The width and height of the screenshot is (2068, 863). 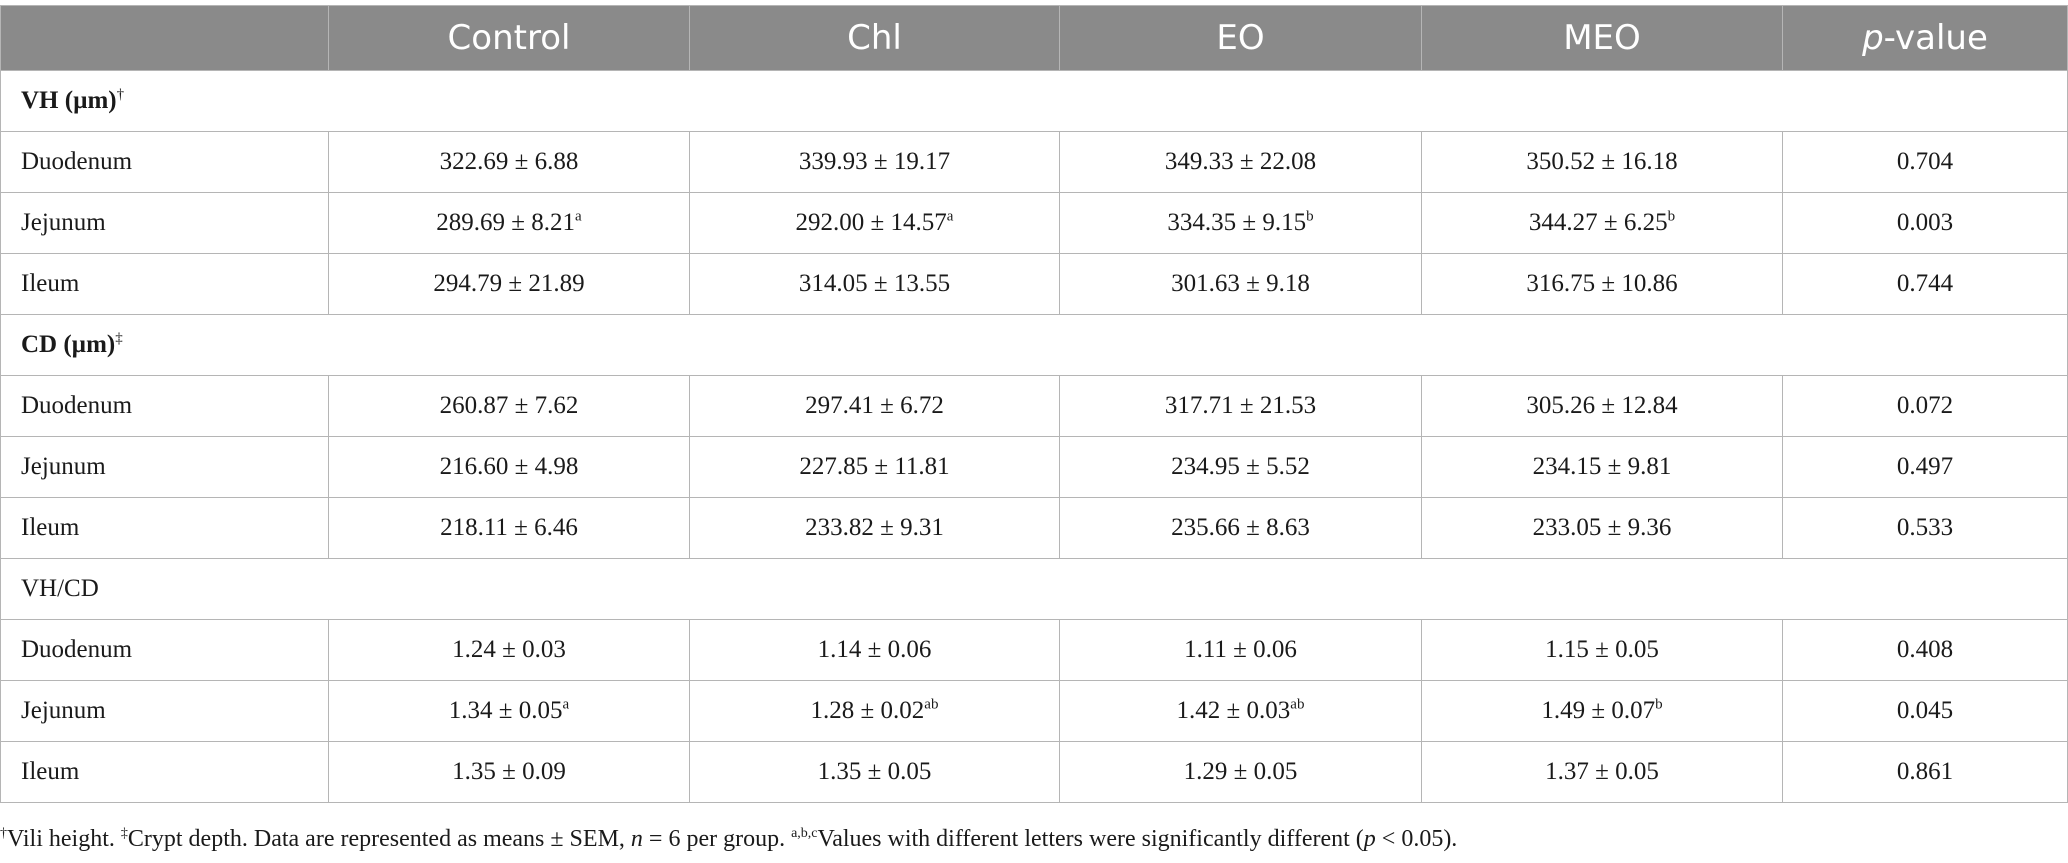 I want to click on footnote-n: n, so click(x=636, y=839).